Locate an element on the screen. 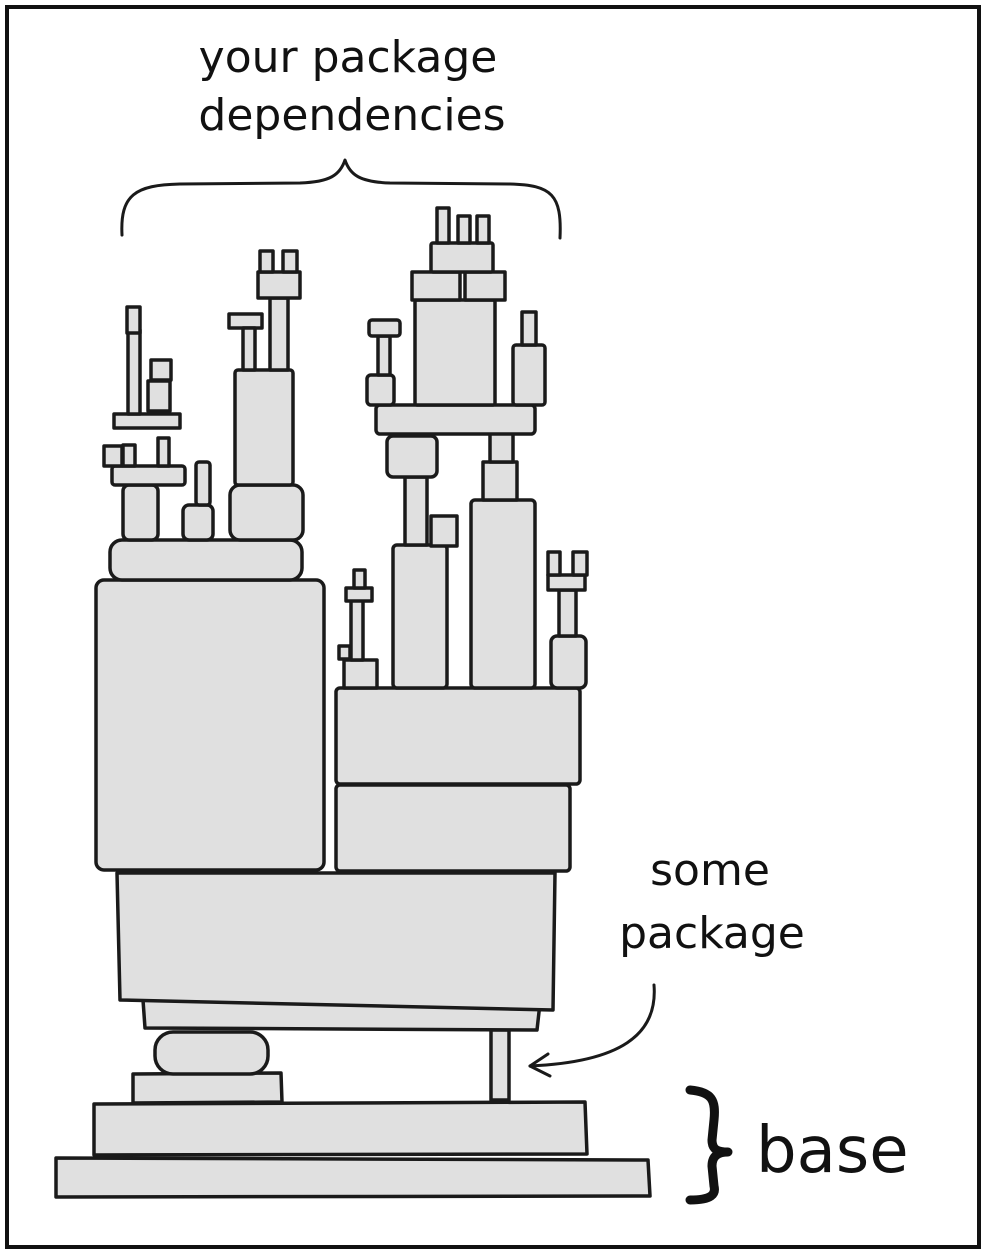  right-tooth-right-a is located at coordinates (554, 563).